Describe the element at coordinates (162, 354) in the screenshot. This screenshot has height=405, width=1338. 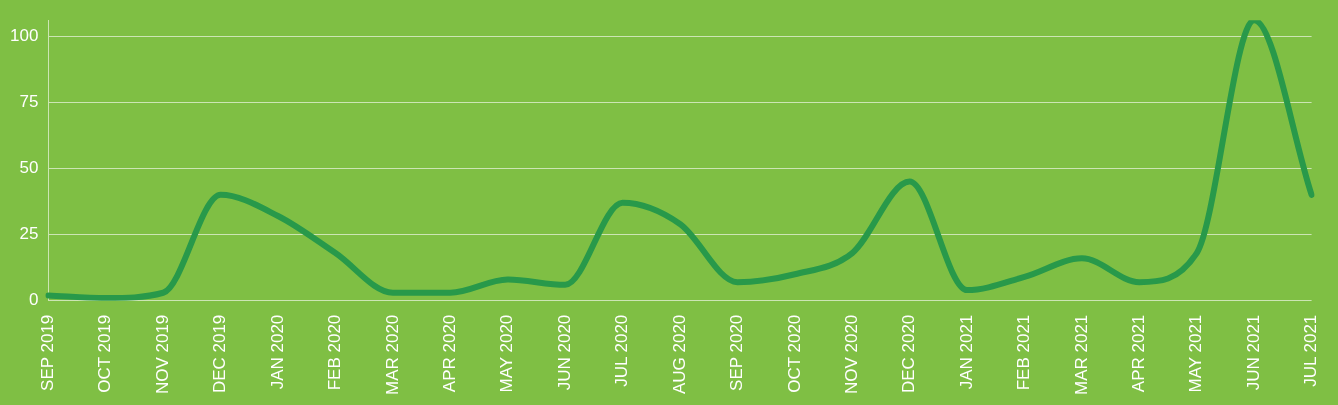
I see `x-tick-label: NOV 2019` at that location.